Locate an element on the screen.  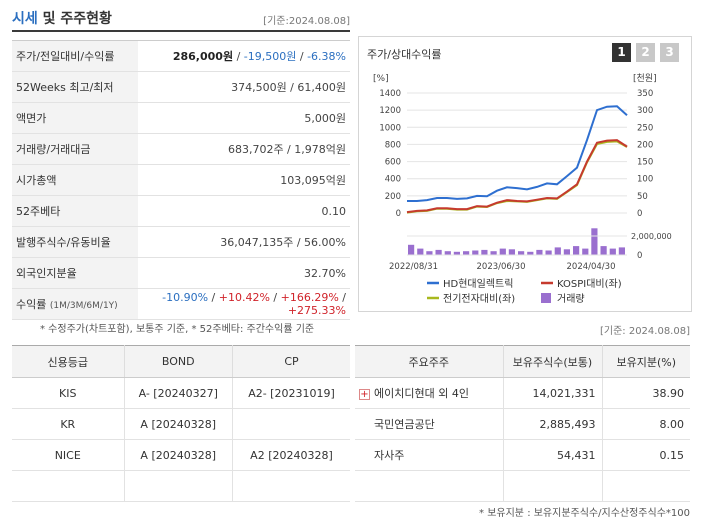
row-value: -10.90% / +10.42% / +166.29% / +275.33% is located at coordinates (244, 304).